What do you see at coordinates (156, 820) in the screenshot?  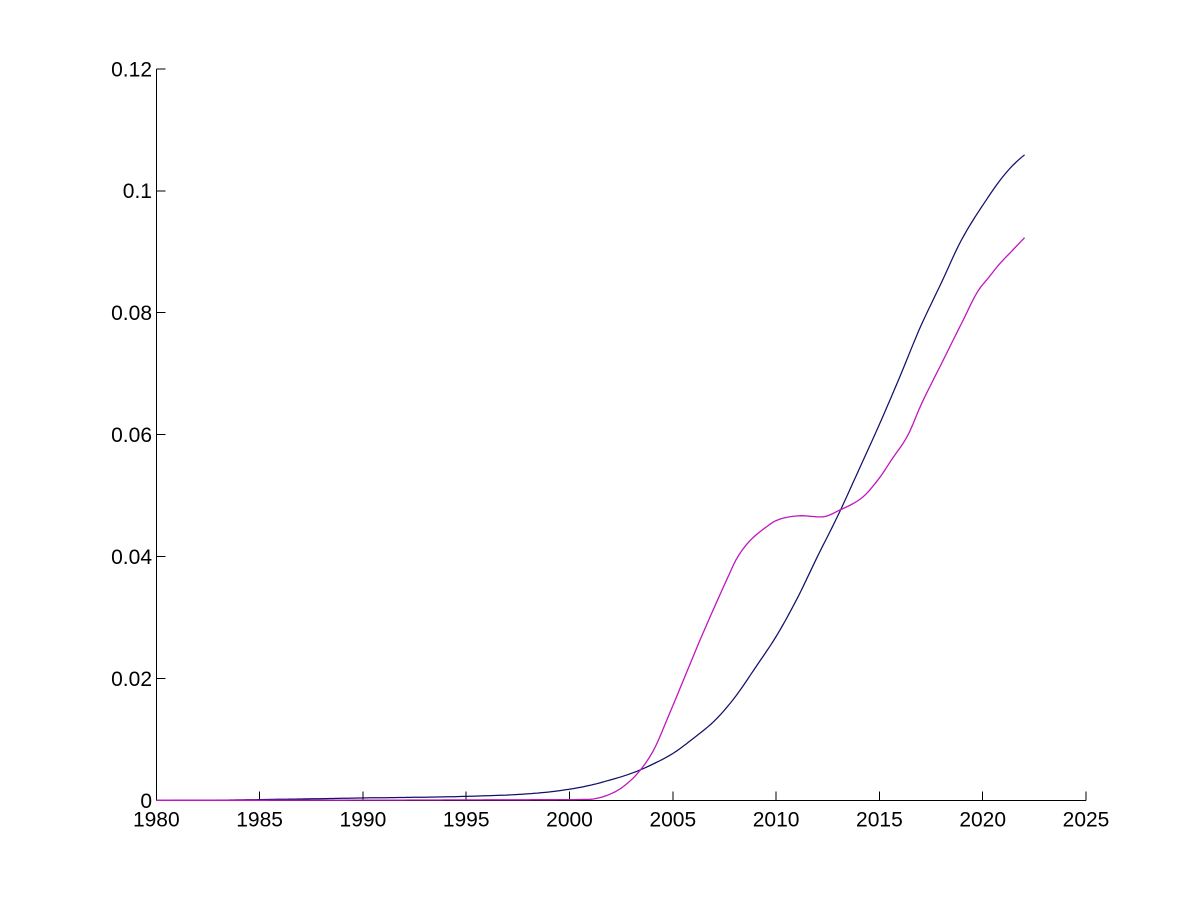 I see `svg-text: 1980` at bounding box center [156, 820].